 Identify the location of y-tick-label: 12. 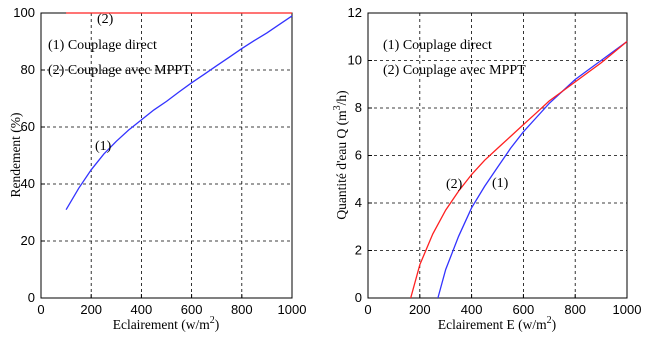
(355, 12).